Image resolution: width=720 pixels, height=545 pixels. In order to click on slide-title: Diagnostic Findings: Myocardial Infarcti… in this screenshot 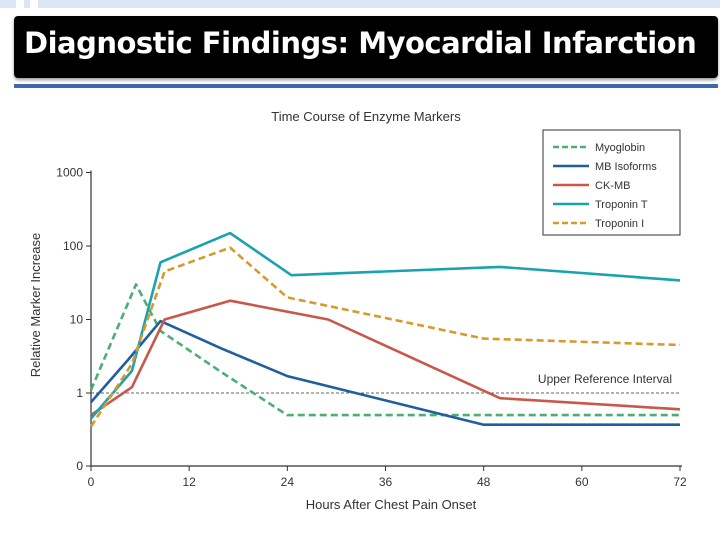, I will do `click(360, 43)`.